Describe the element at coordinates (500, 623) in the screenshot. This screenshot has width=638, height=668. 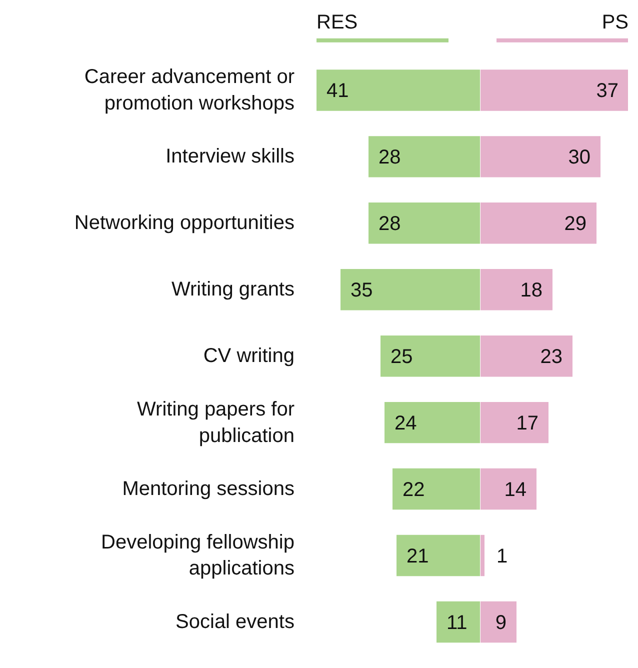
I see `data-label: 9` at that location.